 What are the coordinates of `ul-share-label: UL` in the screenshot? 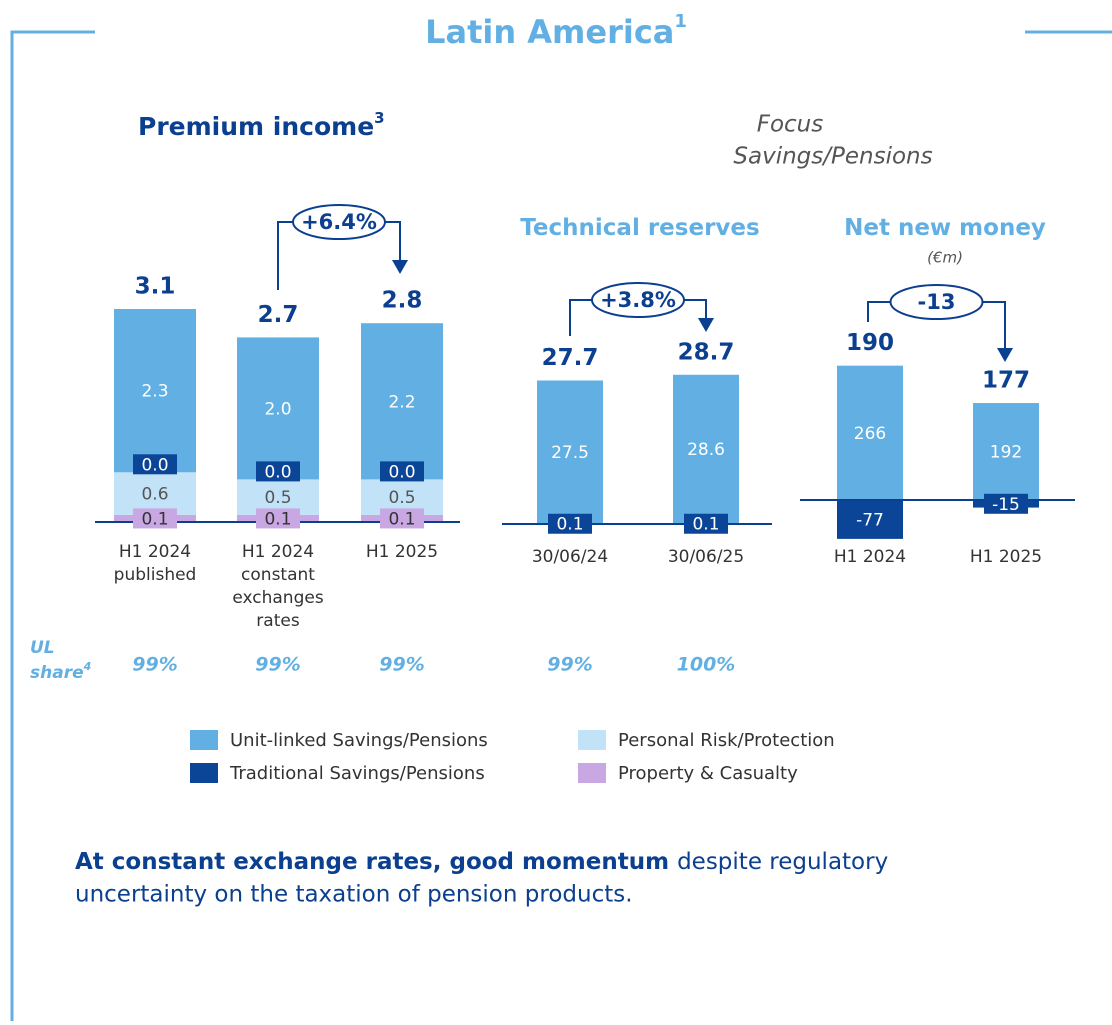 It's located at (42, 648).